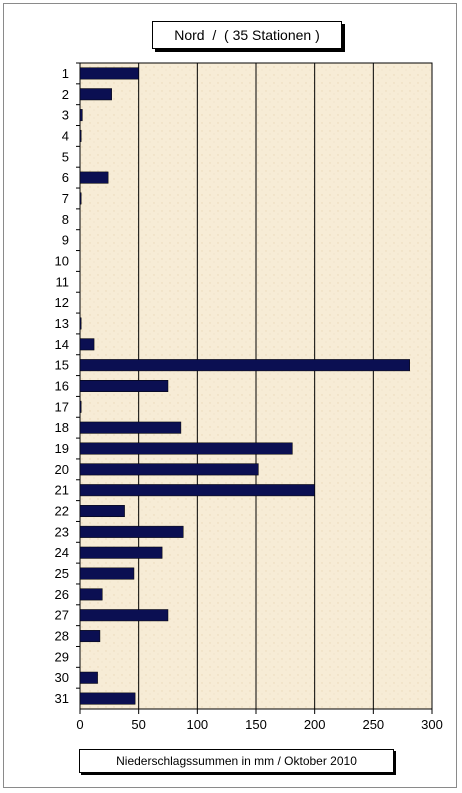 The height and width of the screenshot is (793, 462). Describe the element at coordinates (62, 656) in the screenshot. I see `y-tick-label: 29` at that location.